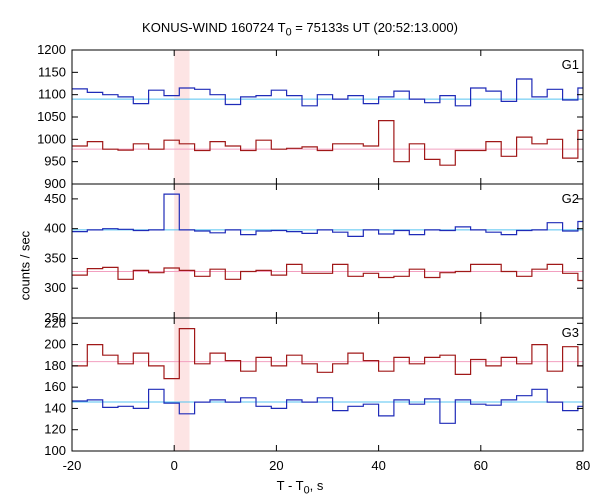 This screenshot has height=500, width=600. What do you see at coordinates (55, 407) in the screenshot?
I see `y-tick-label: 140` at bounding box center [55, 407].